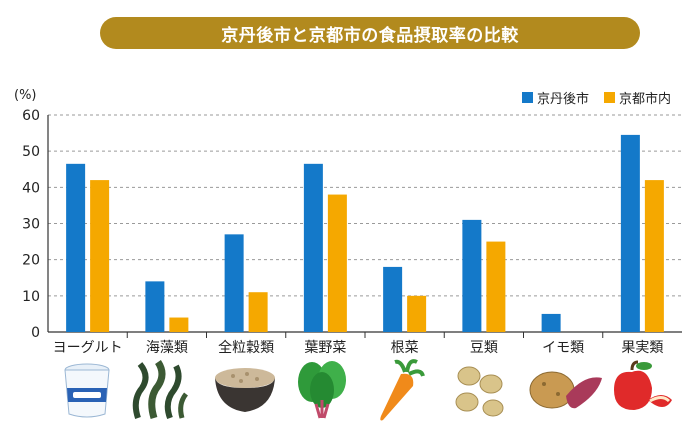 This screenshot has height=439, width=700. What do you see at coordinates (246, 347) in the screenshot?
I see `x-tick-label: 全粒穀類` at bounding box center [246, 347].